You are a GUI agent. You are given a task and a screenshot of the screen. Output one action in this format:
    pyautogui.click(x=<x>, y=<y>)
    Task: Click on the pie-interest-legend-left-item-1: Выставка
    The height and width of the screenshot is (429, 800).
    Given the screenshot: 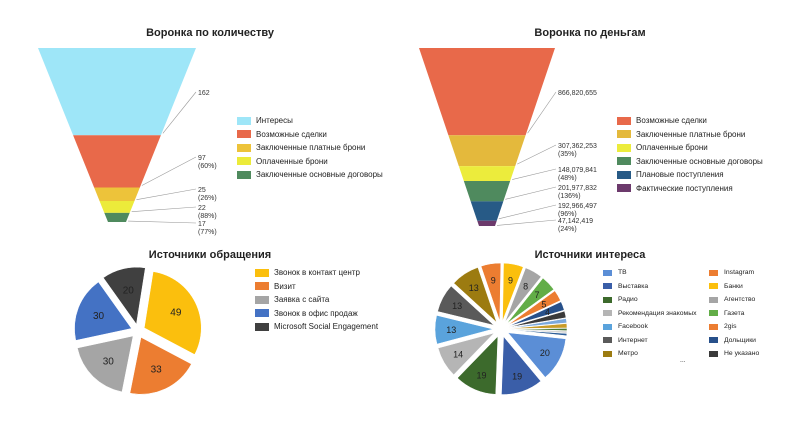 What is the action you would take?
    pyautogui.click(x=650, y=287)
    